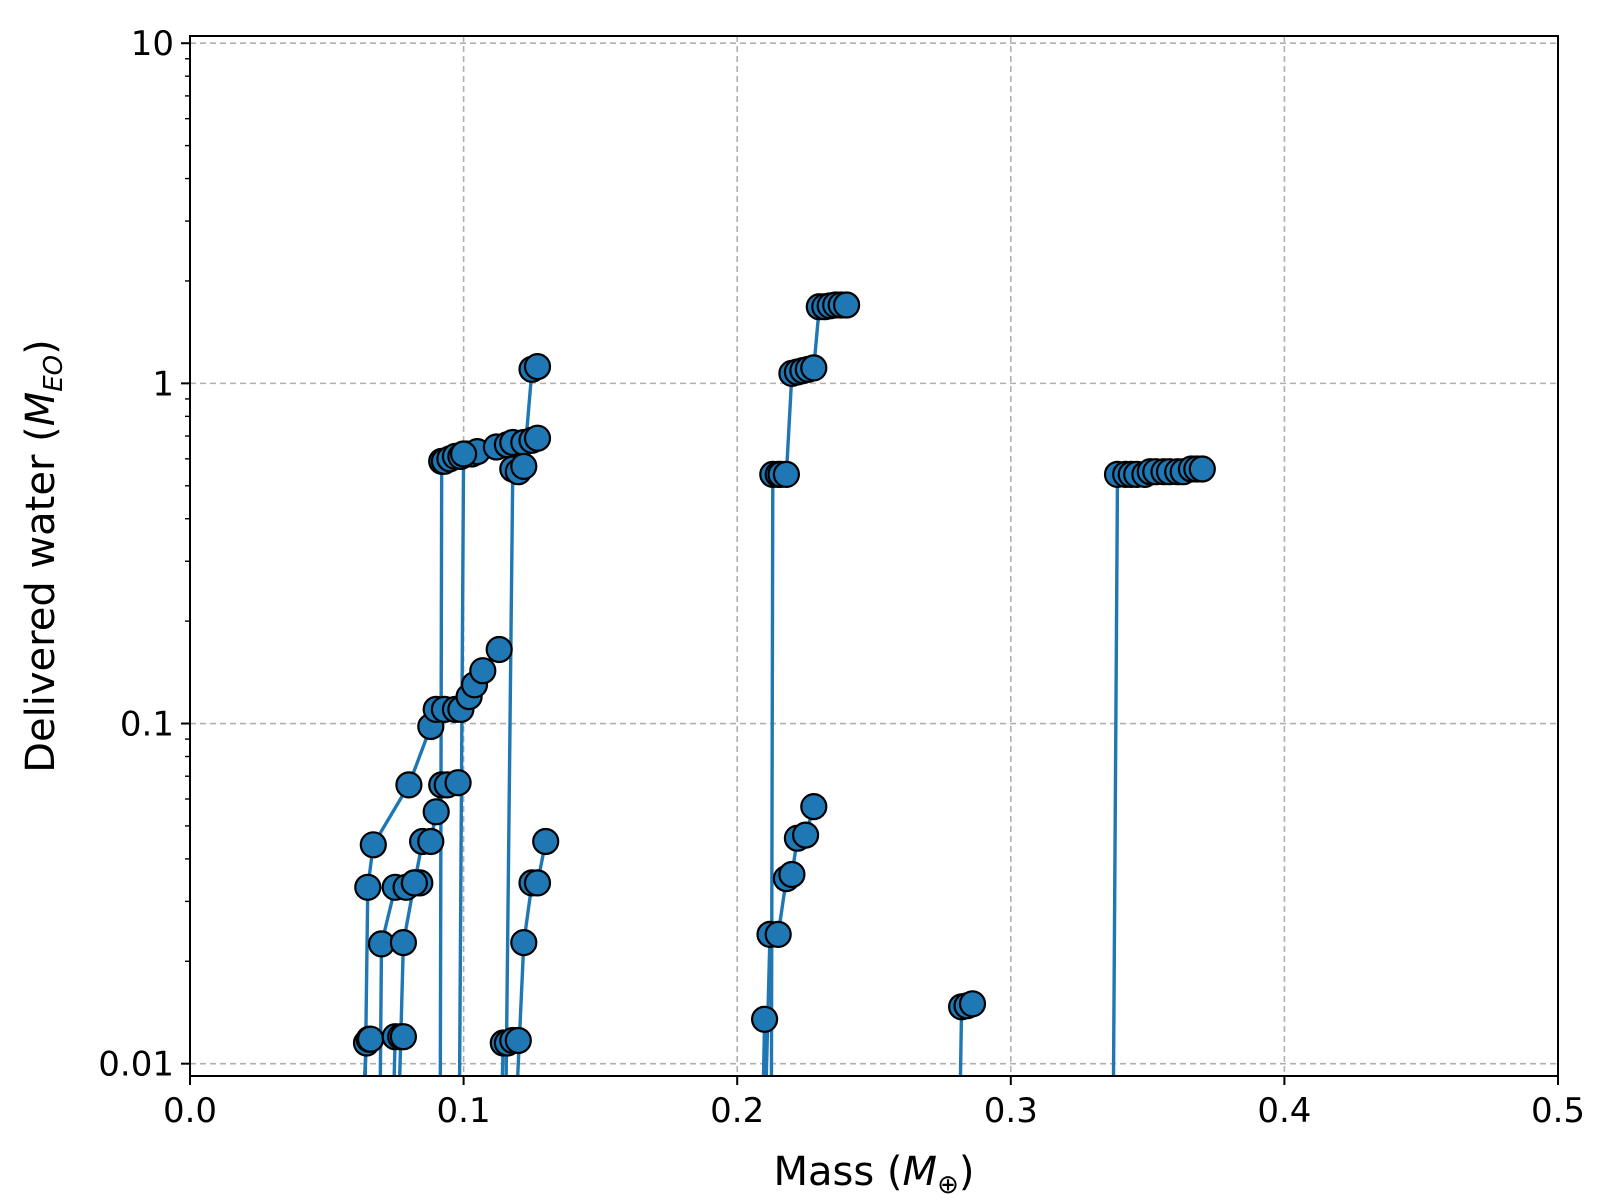 Image resolution: width=1600 pixels, height=1200 pixels. Describe the element at coordinates (464, 1111) in the screenshot. I see `x-tick-label: 0.1` at that location.